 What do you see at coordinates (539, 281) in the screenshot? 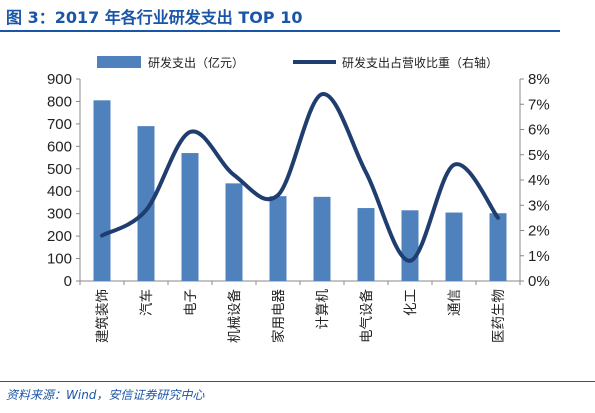
I see `y-right-tick-label: 0%` at bounding box center [539, 281].